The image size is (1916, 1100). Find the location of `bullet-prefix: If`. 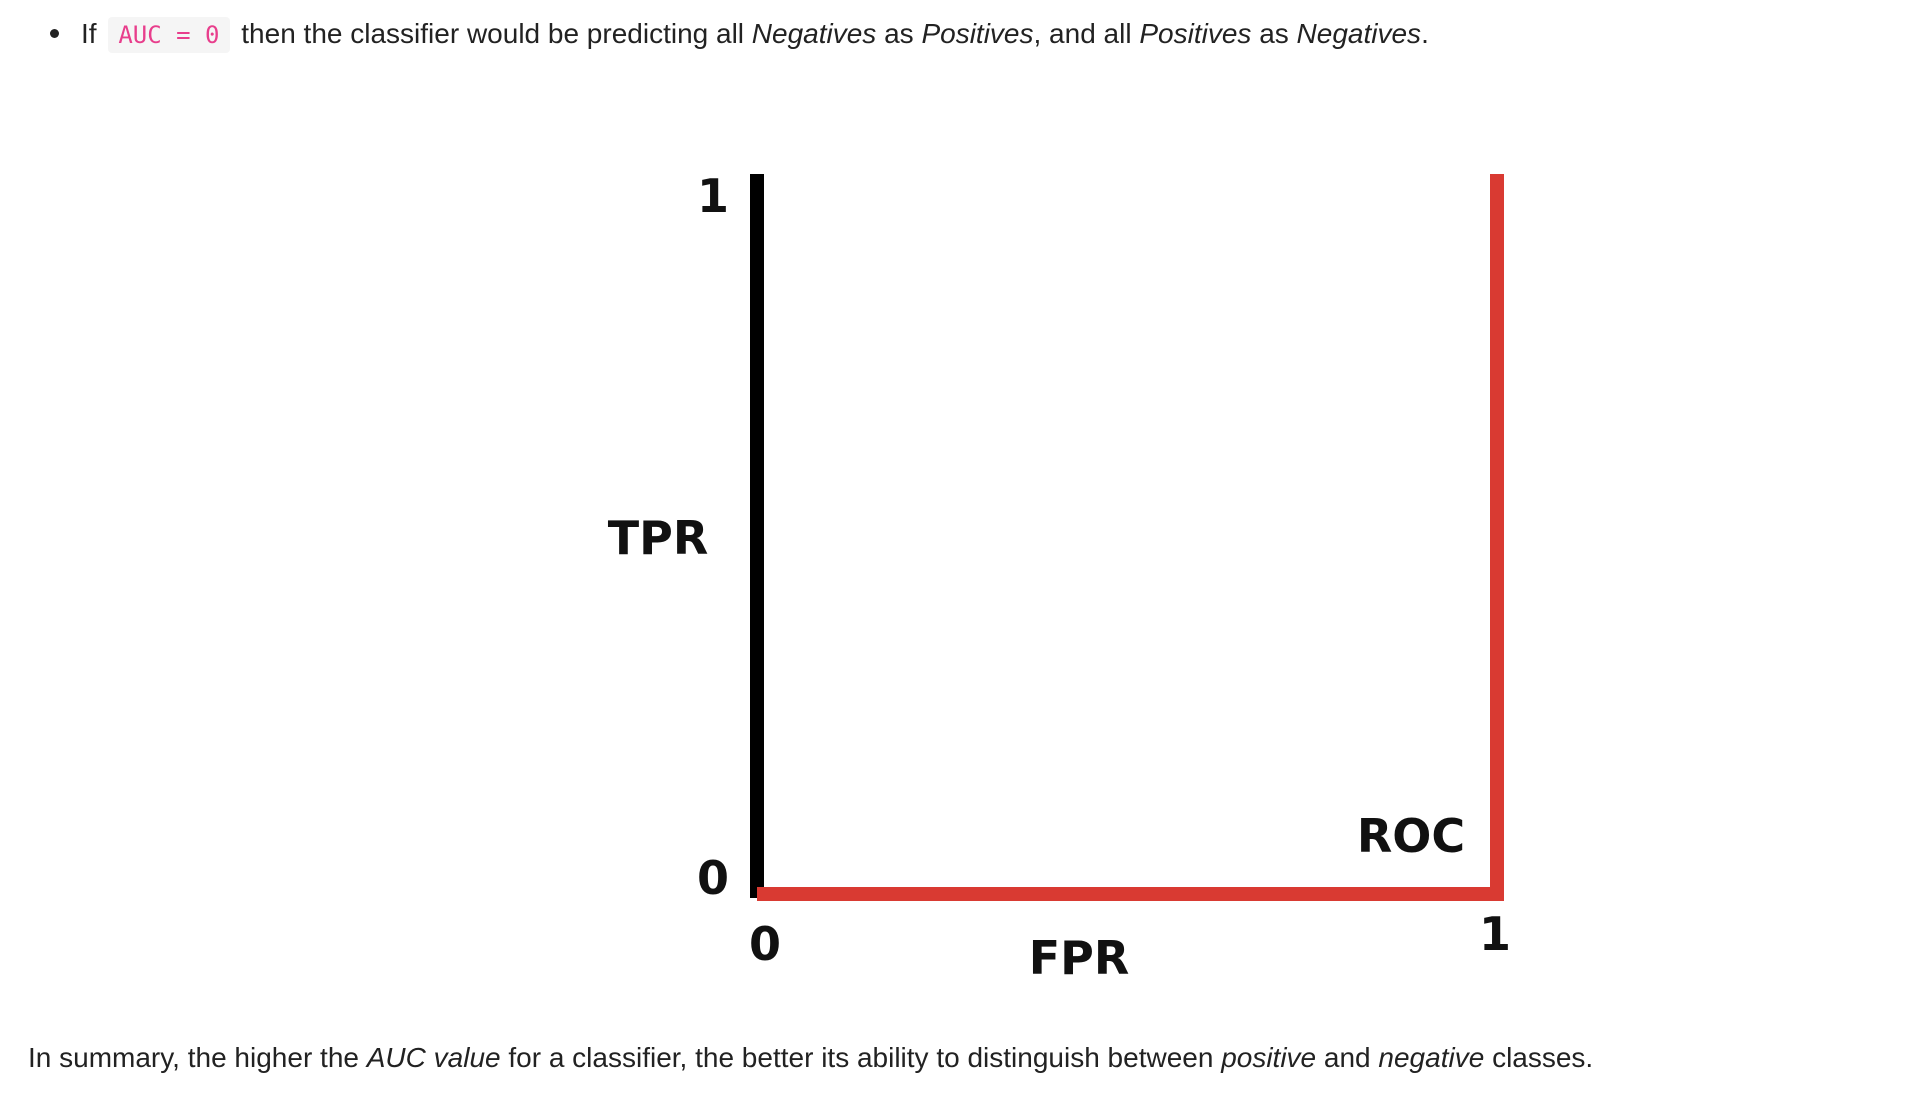

bullet-prefix: If is located at coordinates (89, 33).